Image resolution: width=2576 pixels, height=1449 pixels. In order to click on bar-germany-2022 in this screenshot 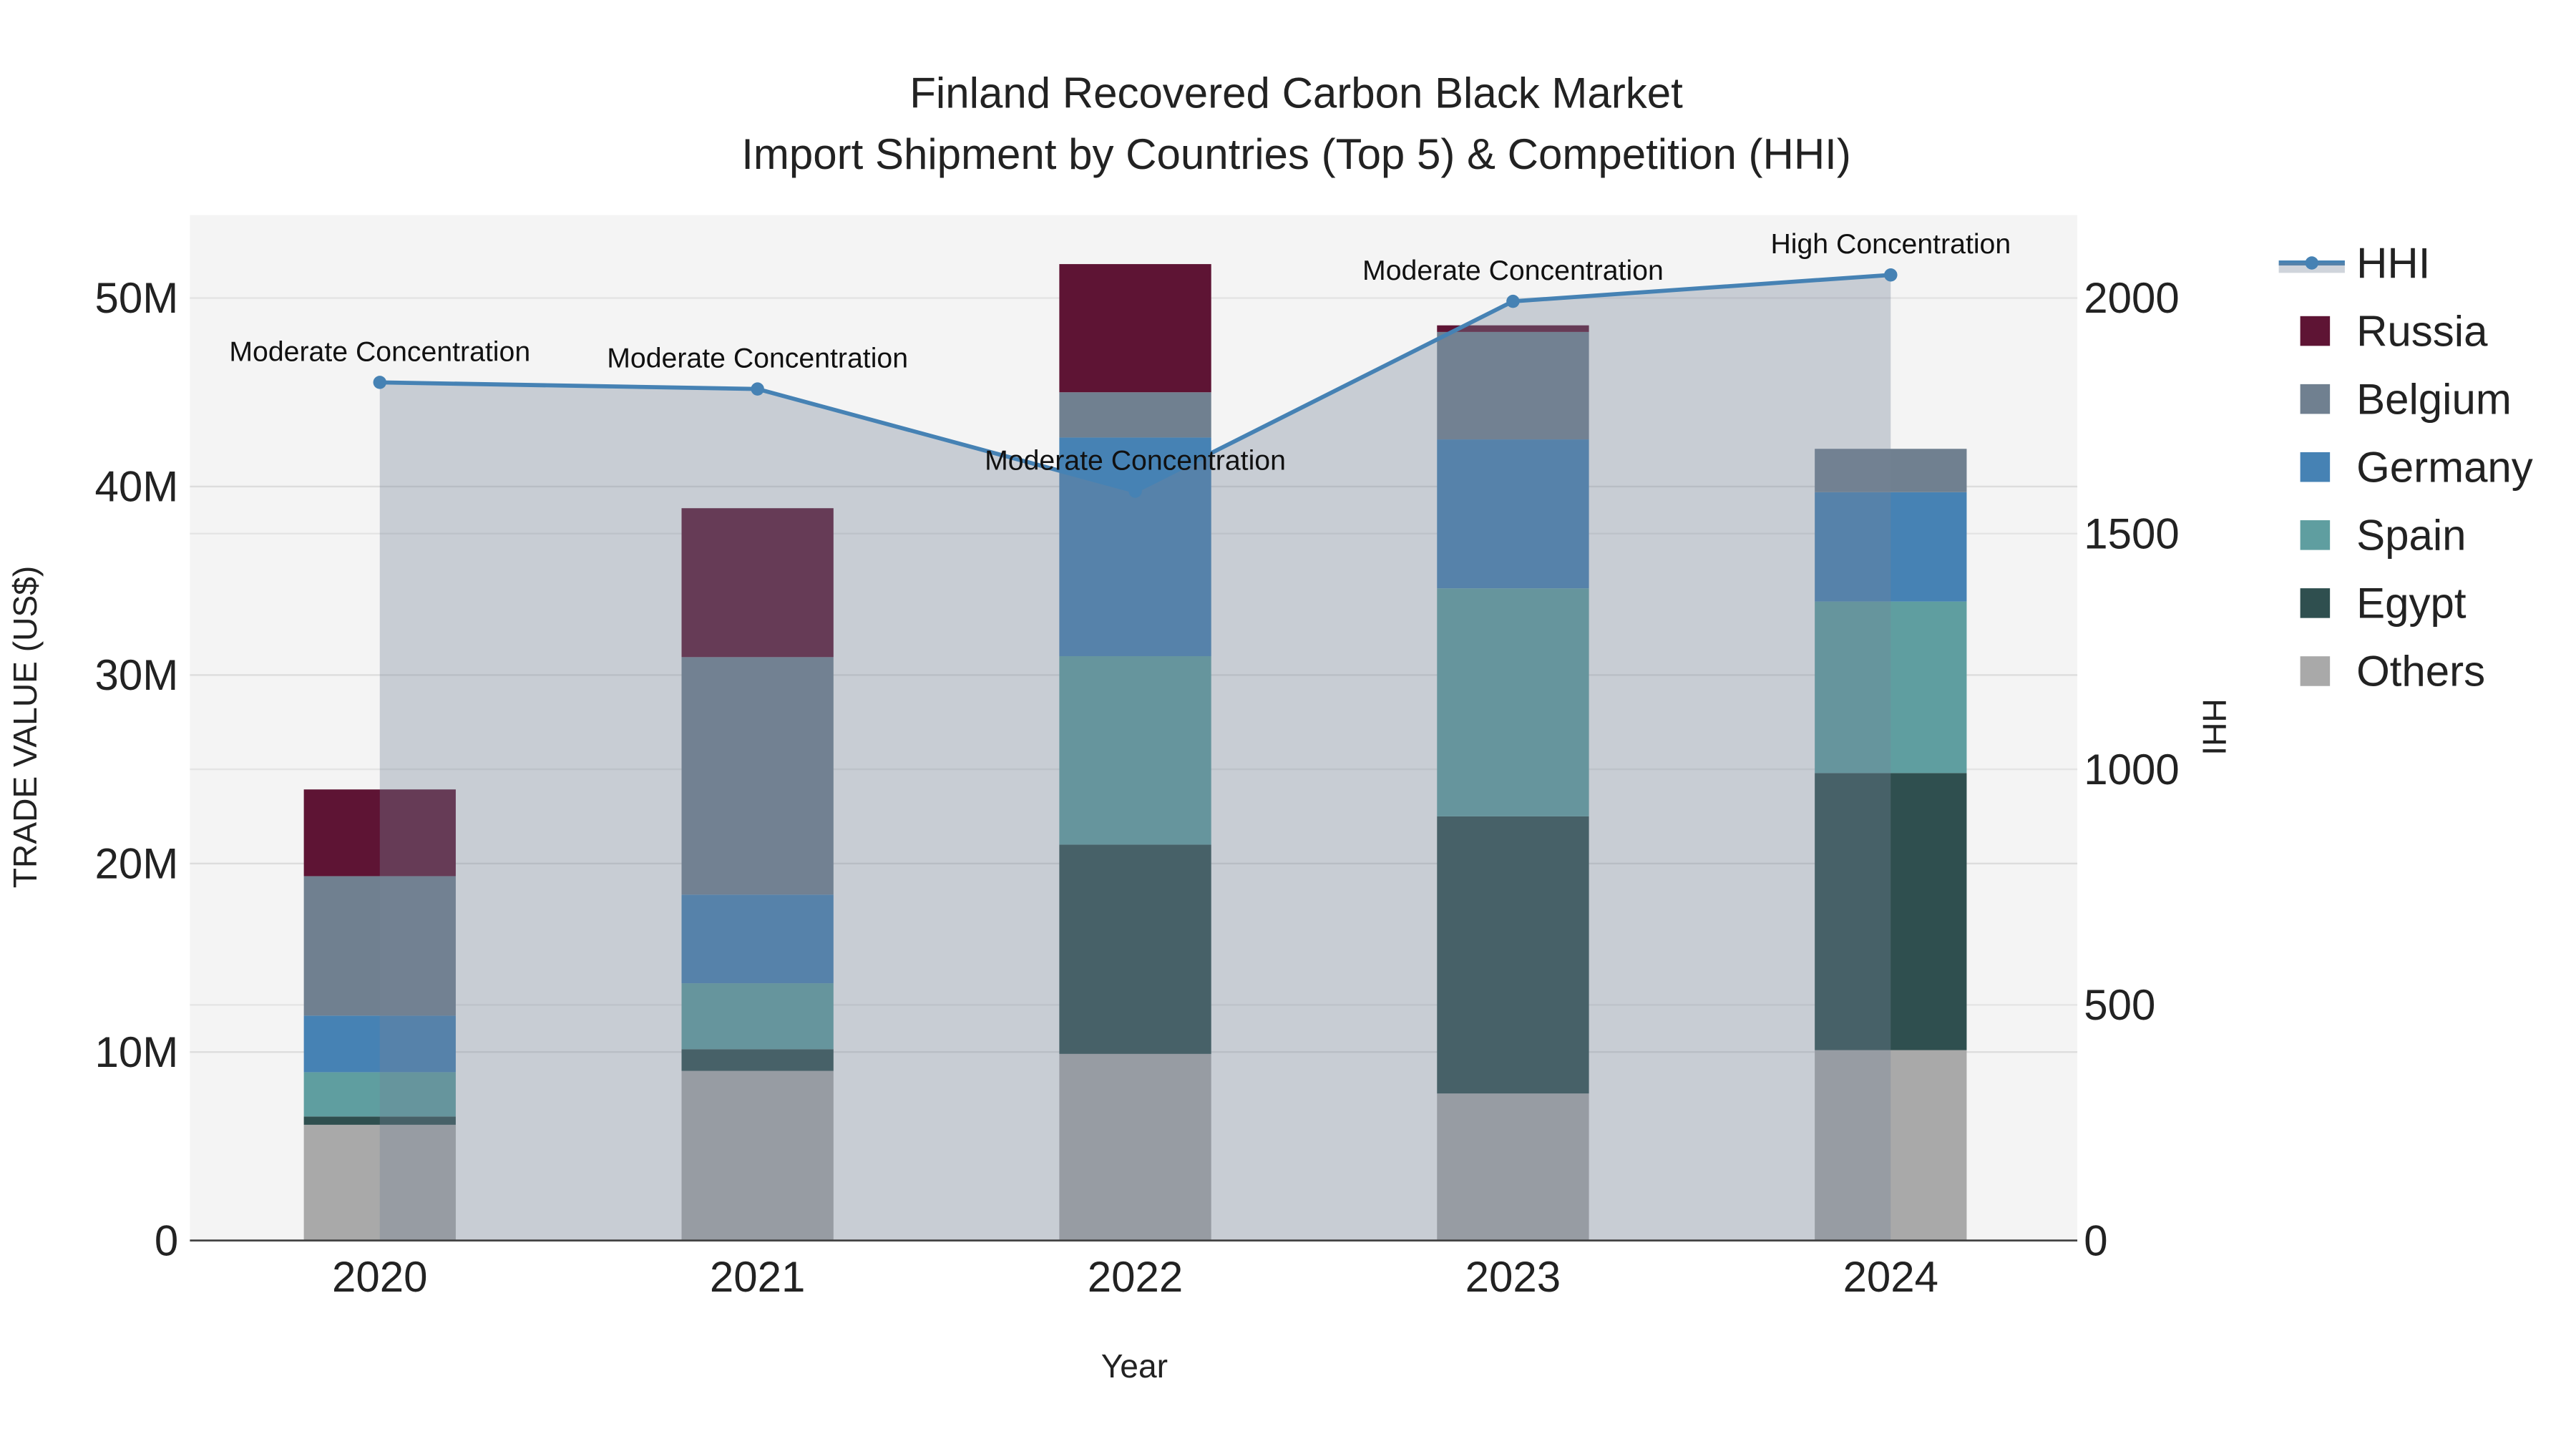, I will do `click(1135, 547)`.